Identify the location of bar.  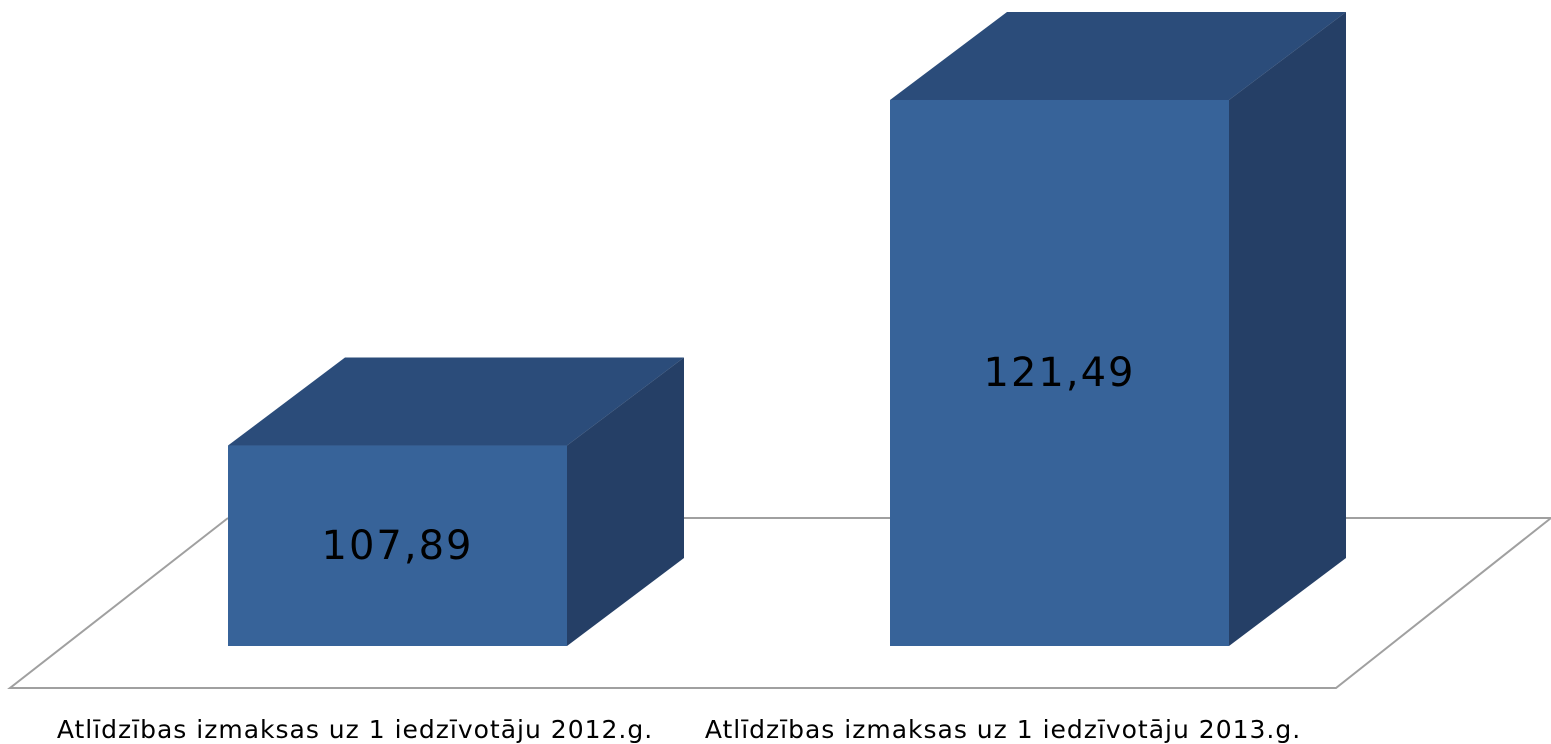
(456, 501).